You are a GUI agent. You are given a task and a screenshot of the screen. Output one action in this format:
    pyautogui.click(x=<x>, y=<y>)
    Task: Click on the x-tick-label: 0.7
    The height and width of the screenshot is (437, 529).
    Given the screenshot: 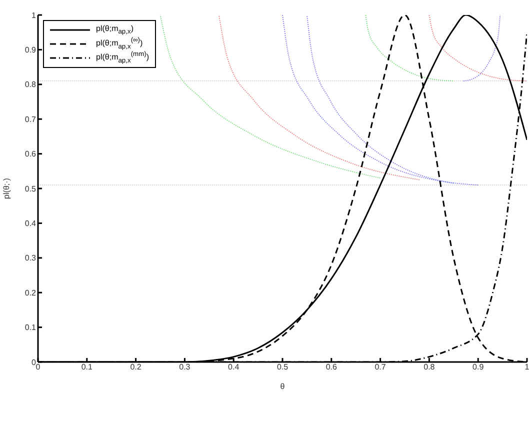 What is the action you would take?
    pyautogui.click(x=380, y=367)
    